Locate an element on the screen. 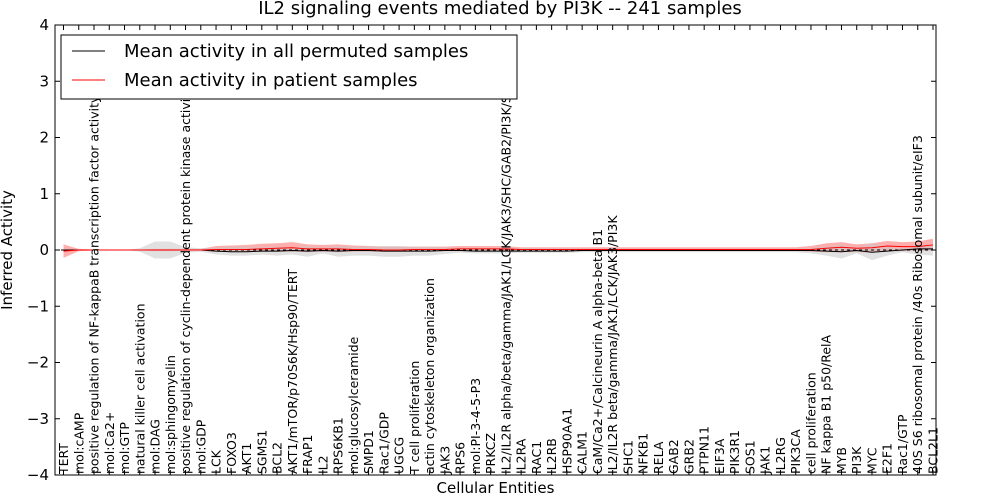 This screenshot has width=1000, height=500. x-tick-label: TERT is located at coordinates (63, 459).